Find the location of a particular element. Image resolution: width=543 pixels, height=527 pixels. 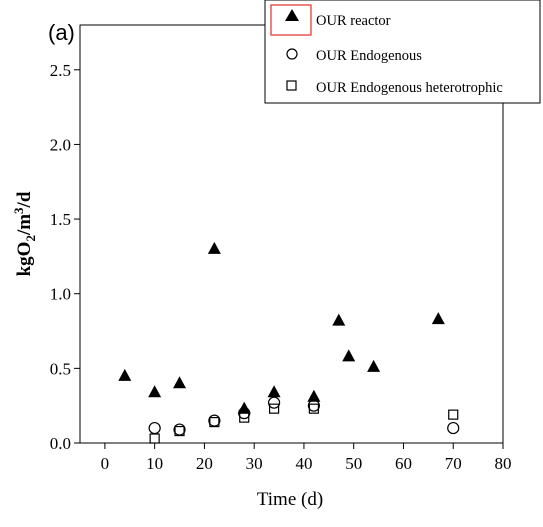

y-axis-title: kgO2/m3/d is located at coordinates (24, 233).